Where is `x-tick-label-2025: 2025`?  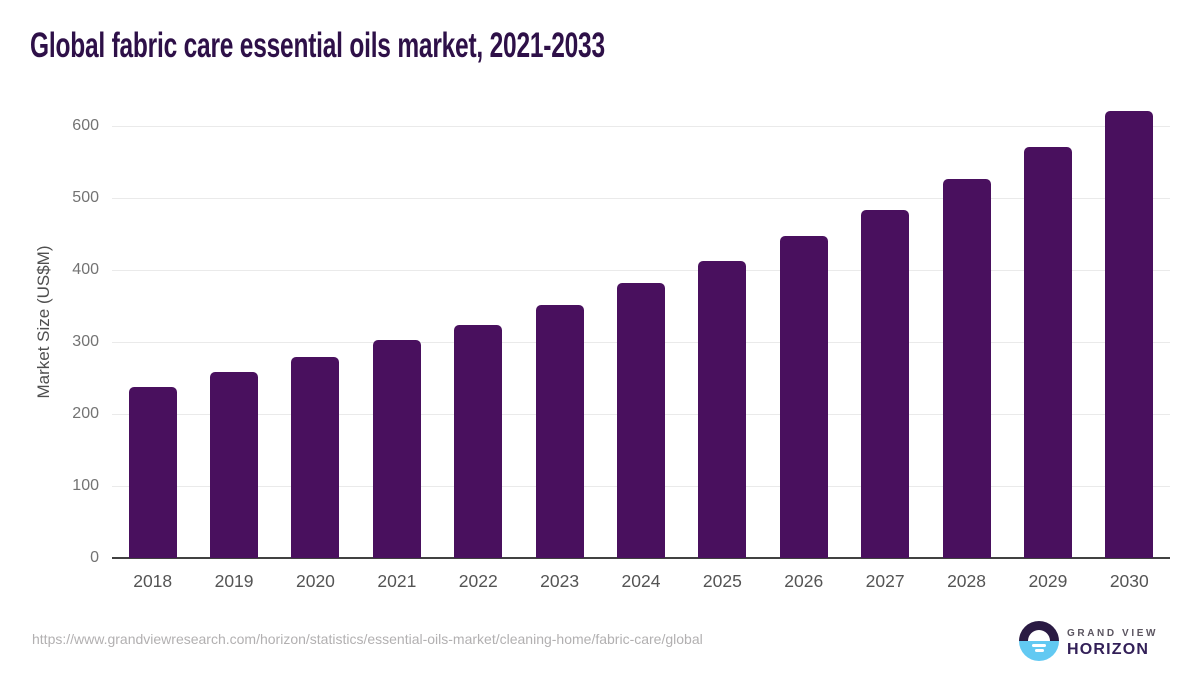 x-tick-label-2025: 2025 is located at coordinates (722, 581).